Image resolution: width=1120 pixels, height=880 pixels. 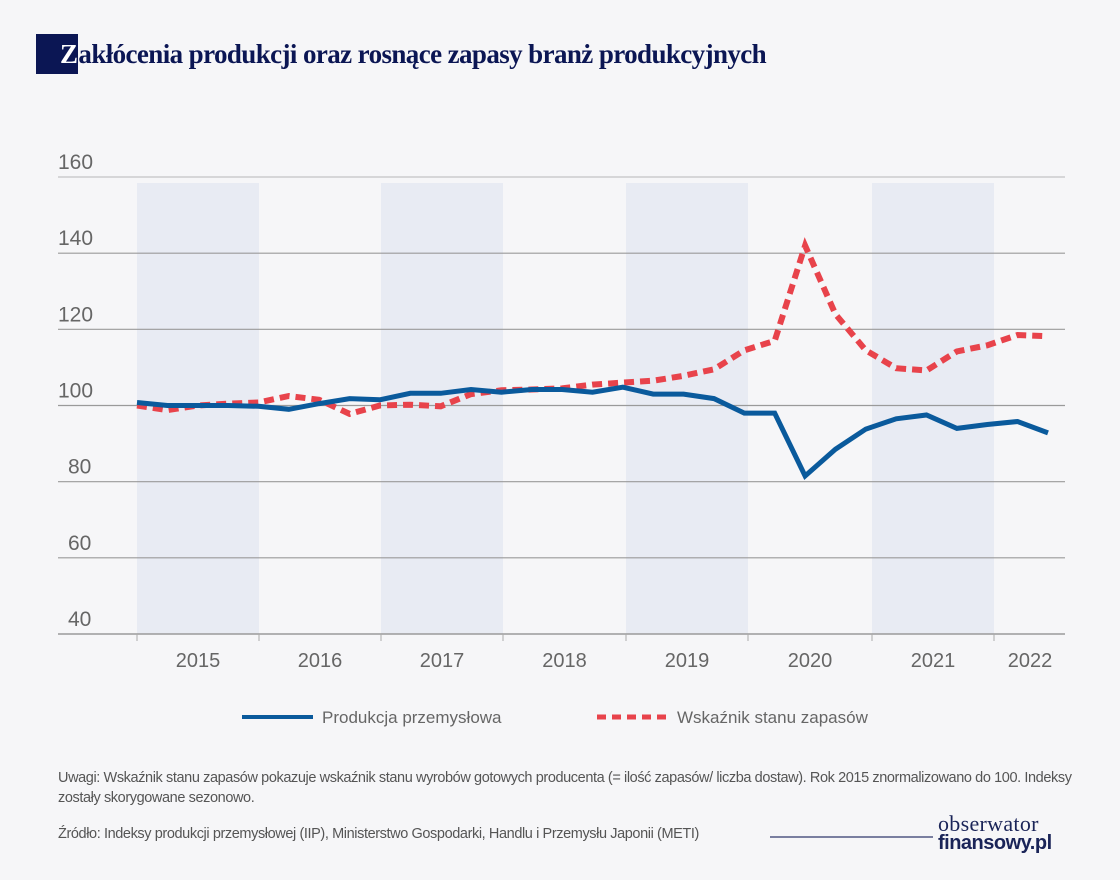 What do you see at coordinates (687, 408) in the screenshot?
I see `year-band-2019` at bounding box center [687, 408].